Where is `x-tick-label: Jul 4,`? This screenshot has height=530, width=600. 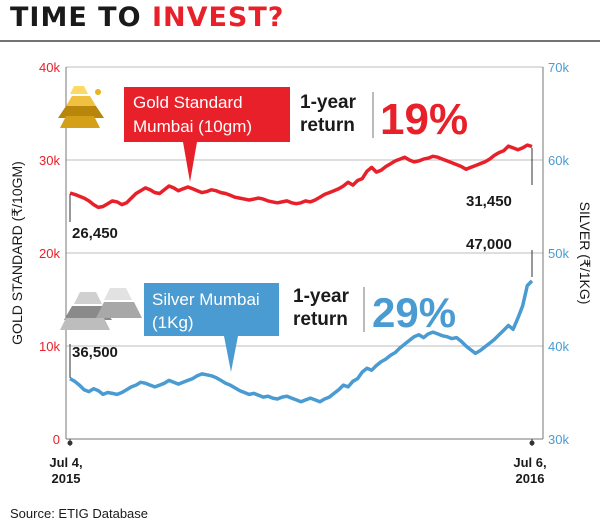 x-tick-label: Jul 4, is located at coordinates (65, 462).